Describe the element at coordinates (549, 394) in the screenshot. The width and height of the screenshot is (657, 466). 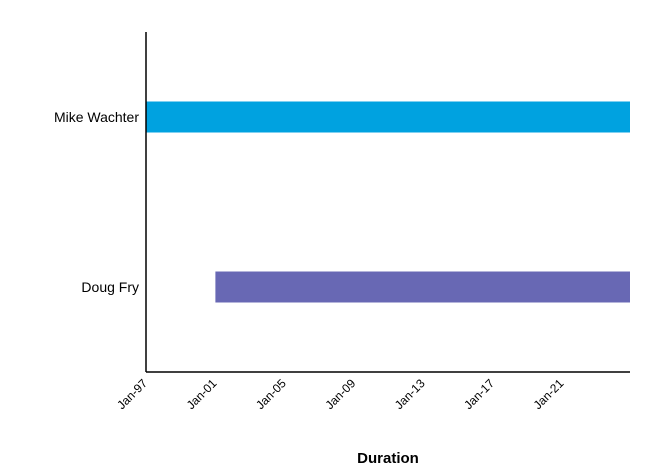
I see `x-tick-label: Jan-21` at that location.